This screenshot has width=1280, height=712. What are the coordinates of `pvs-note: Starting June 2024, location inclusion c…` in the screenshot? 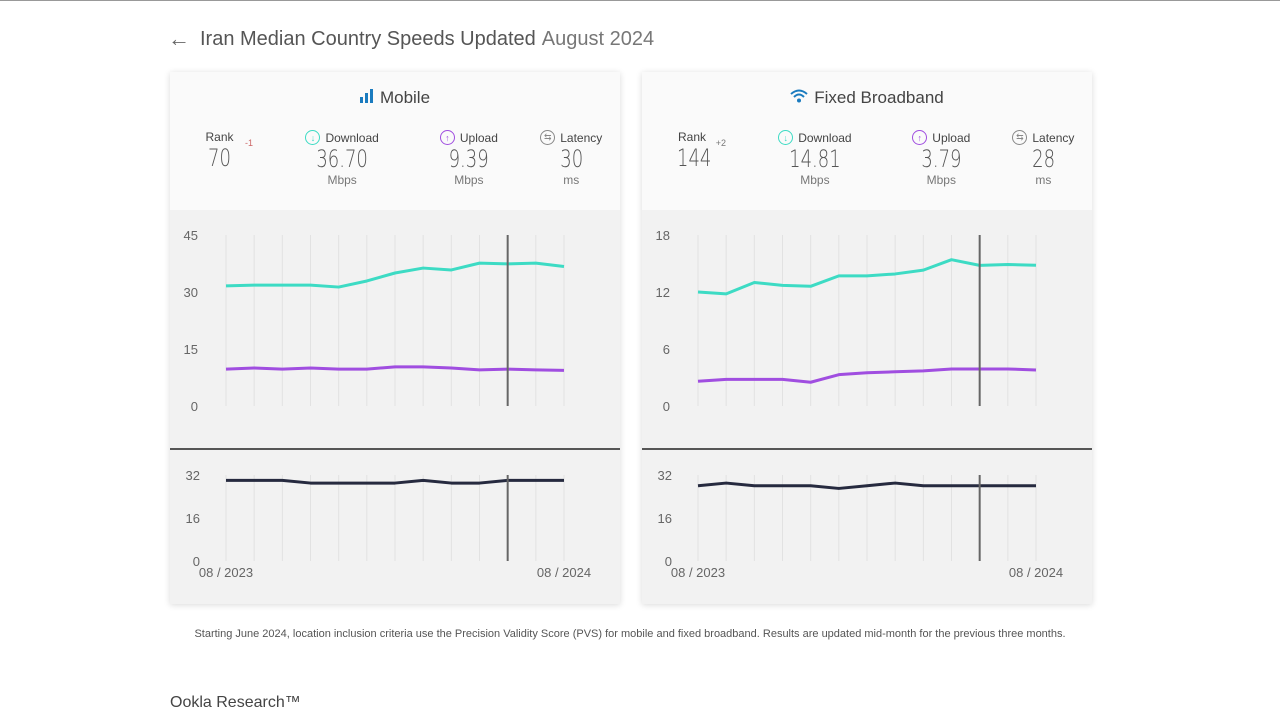 It's located at (630, 634).